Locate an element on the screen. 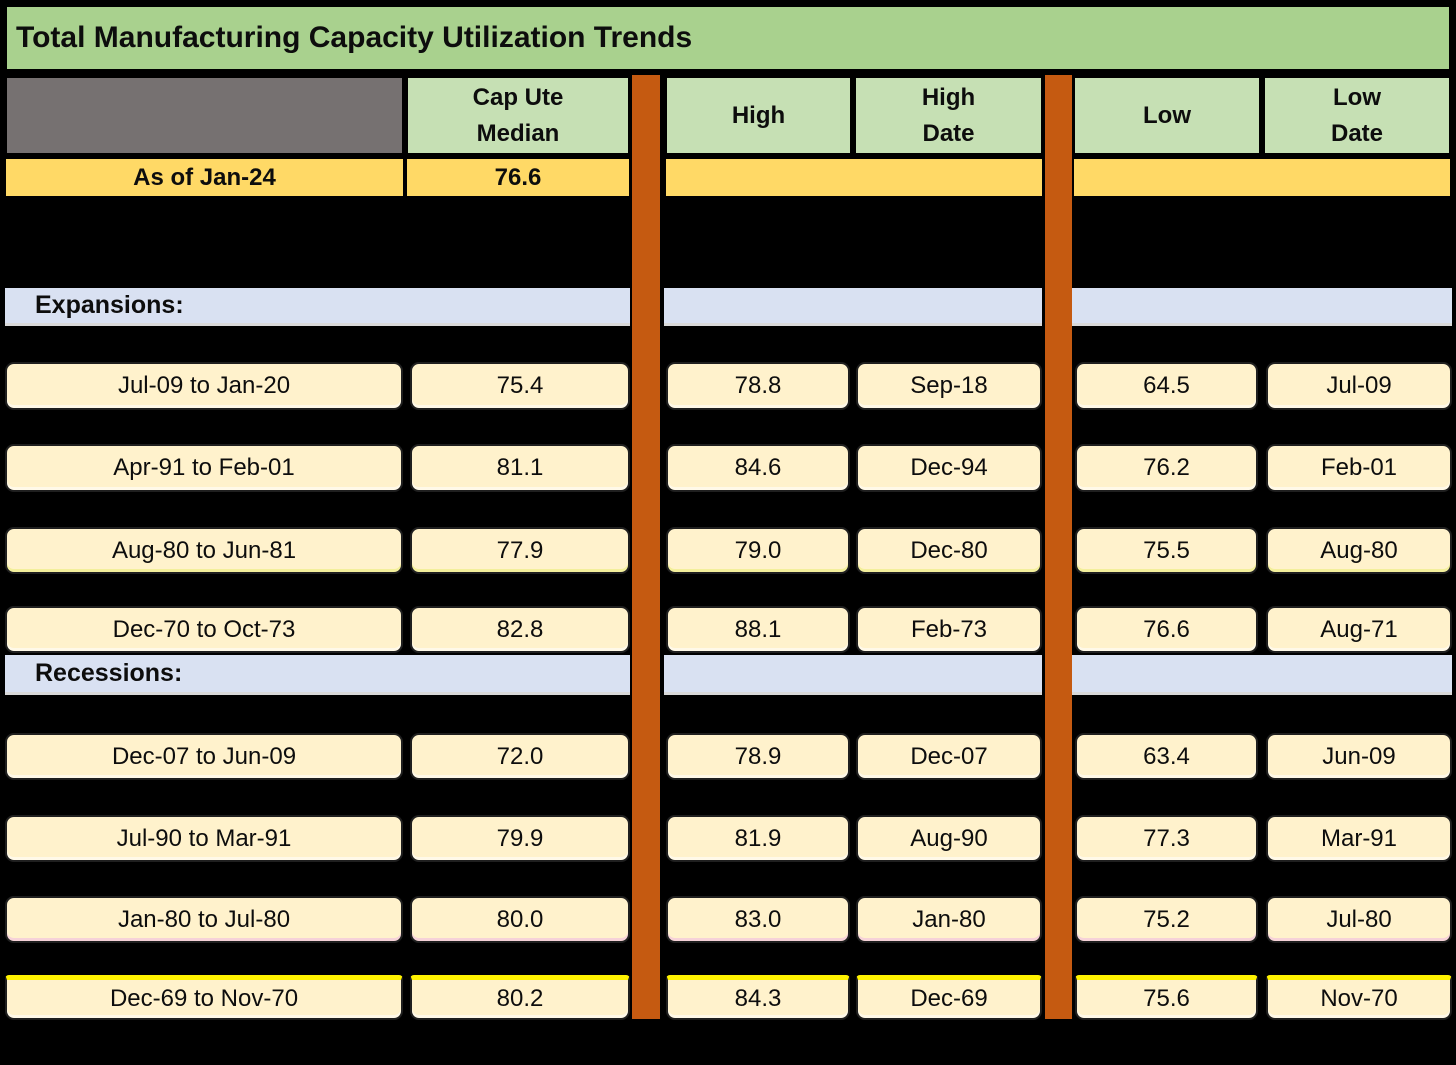  exp-row3-high: 79.0 is located at coordinates (758, 550).